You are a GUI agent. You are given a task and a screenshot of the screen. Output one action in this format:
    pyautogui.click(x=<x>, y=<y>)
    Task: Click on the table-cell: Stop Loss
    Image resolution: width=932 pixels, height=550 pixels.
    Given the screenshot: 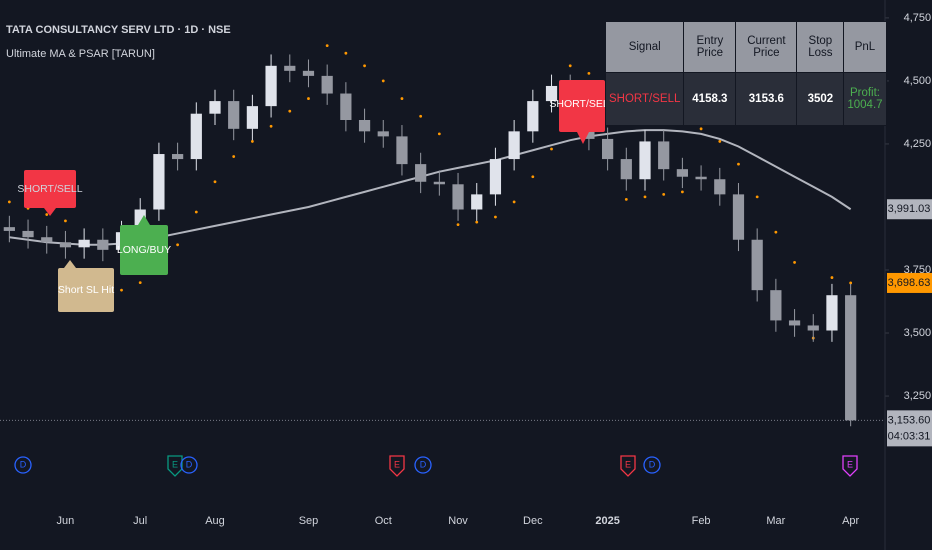 What is the action you would take?
    pyautogui.click(x=820, y=47)
    